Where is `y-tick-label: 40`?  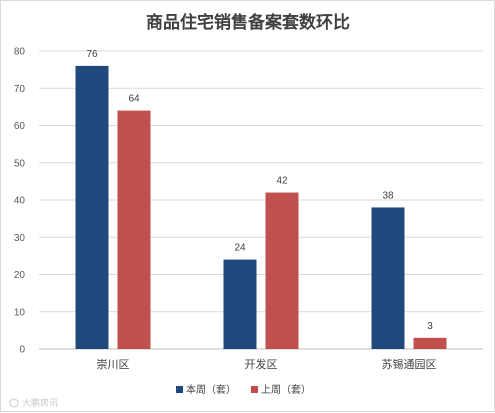
y-tick-label: 40 is located at coordinates (20, 201).